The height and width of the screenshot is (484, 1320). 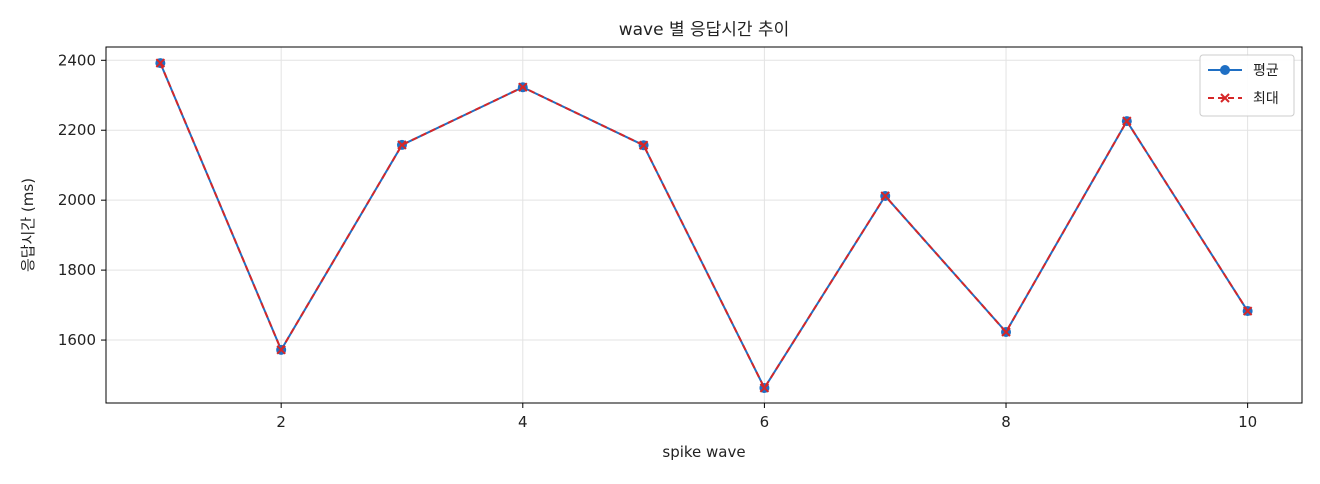 I want to click on x-tick-label: 4, so click(x=523, y=422).